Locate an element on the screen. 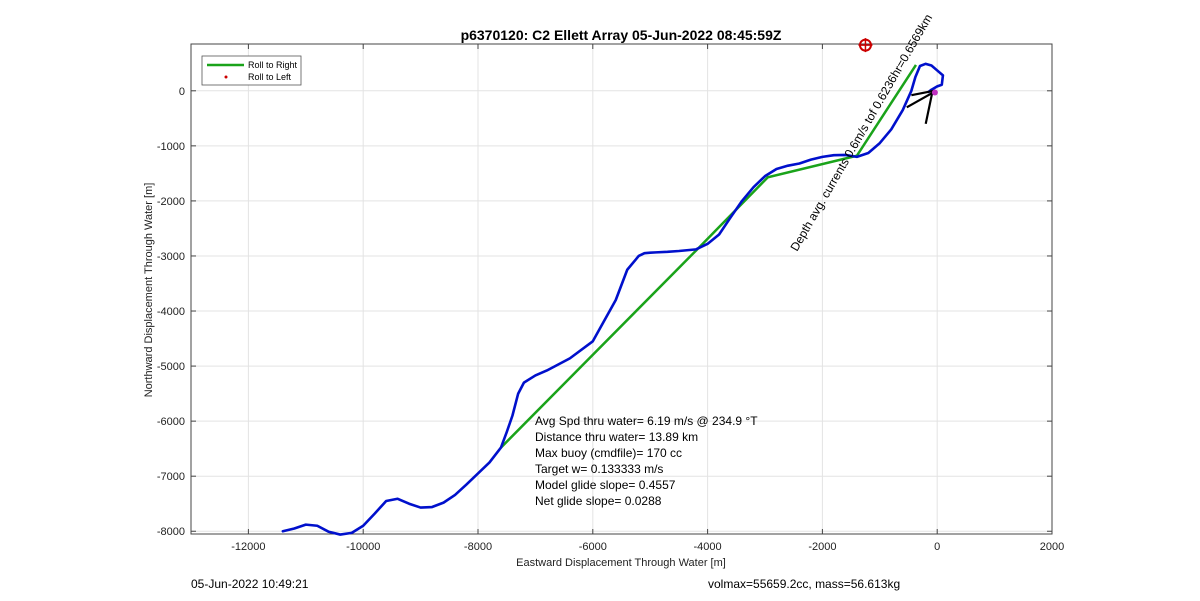 This screenshot has width=1200, height=601. y-tick-label: -1000 is located at coordinates (171, 147).